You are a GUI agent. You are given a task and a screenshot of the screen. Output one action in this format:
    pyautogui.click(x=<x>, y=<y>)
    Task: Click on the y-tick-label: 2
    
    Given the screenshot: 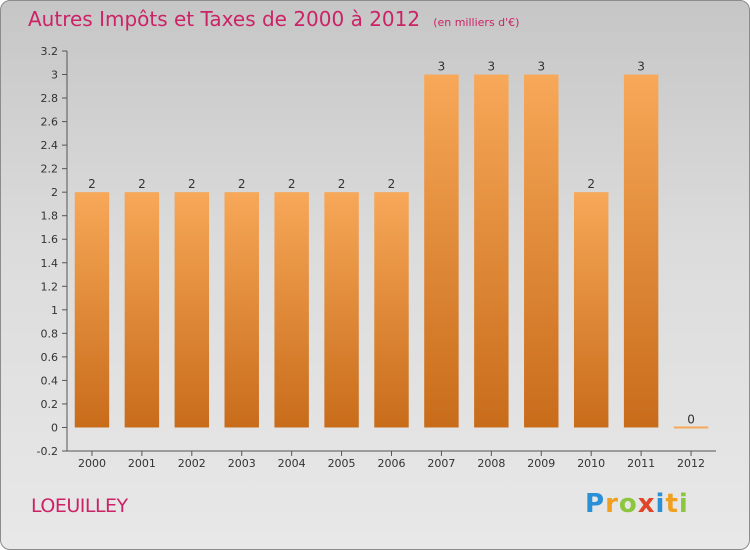 What is the action you would take?
    pyautogui.click(x=54, y=192)
    